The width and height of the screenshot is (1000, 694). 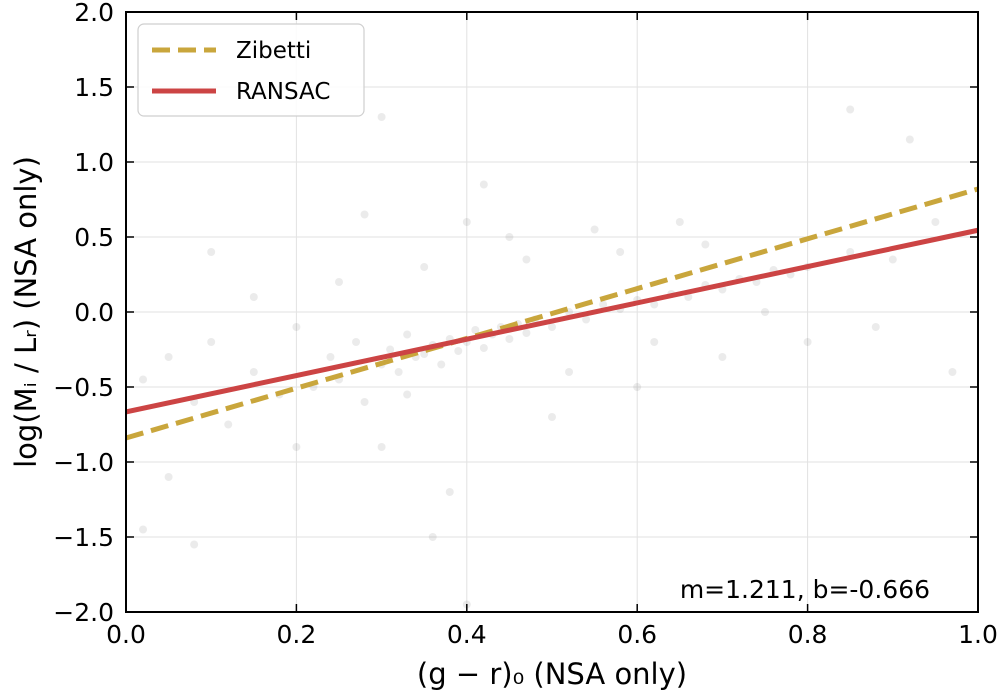 I want to click on x-tick-label: 0.0, so click(x=126, y=634).